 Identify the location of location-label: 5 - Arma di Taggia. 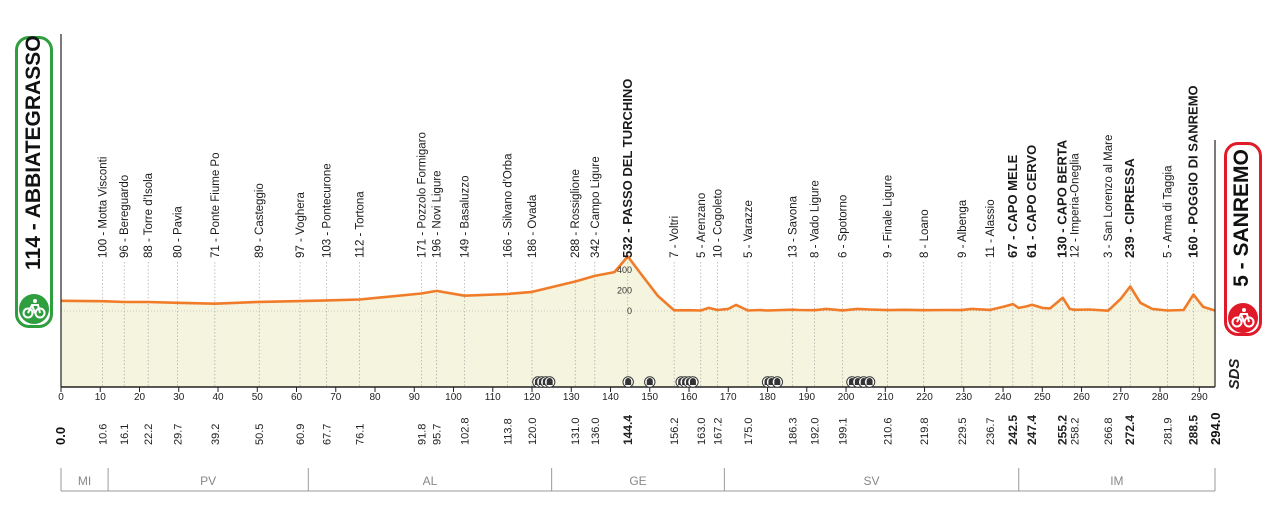
(1169, 211).